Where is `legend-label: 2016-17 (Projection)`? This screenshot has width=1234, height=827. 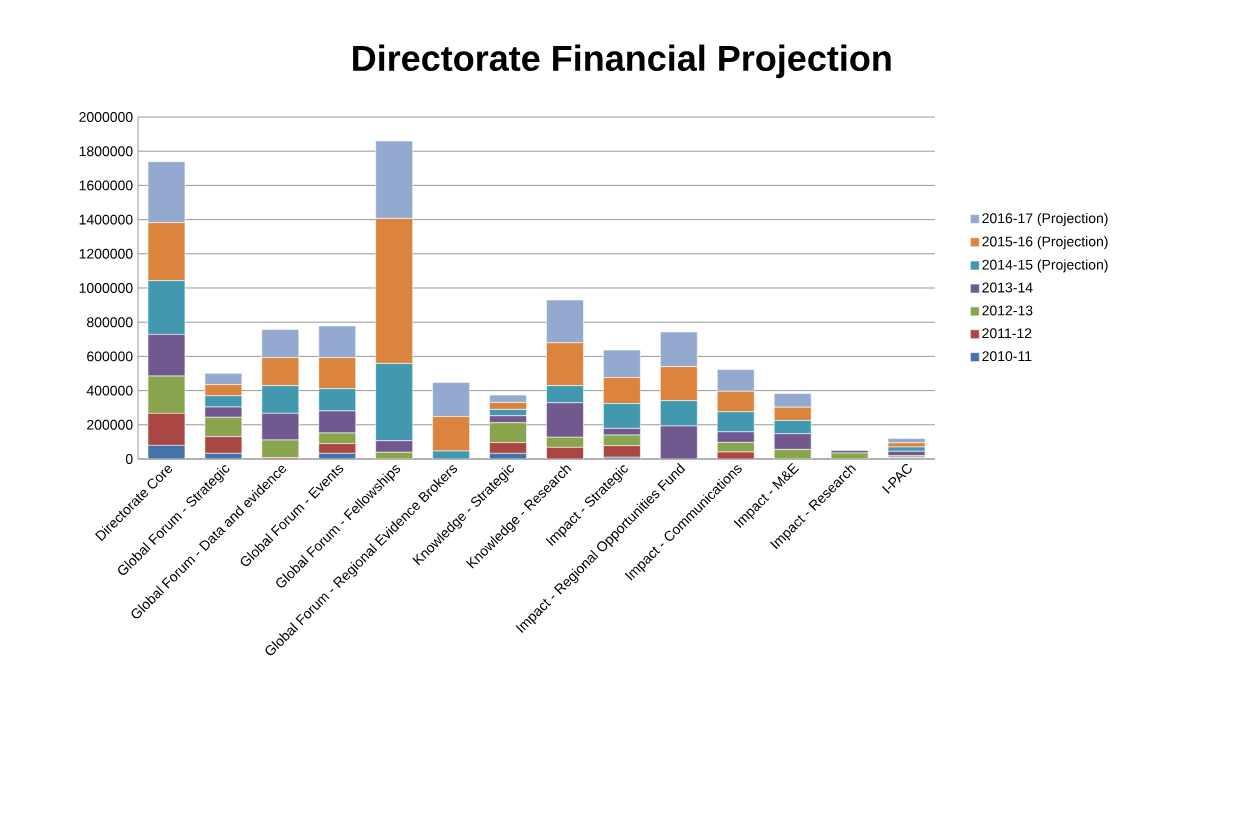 legend-label: 2016-17 (Projection) is located at coordinates (1045, 219).